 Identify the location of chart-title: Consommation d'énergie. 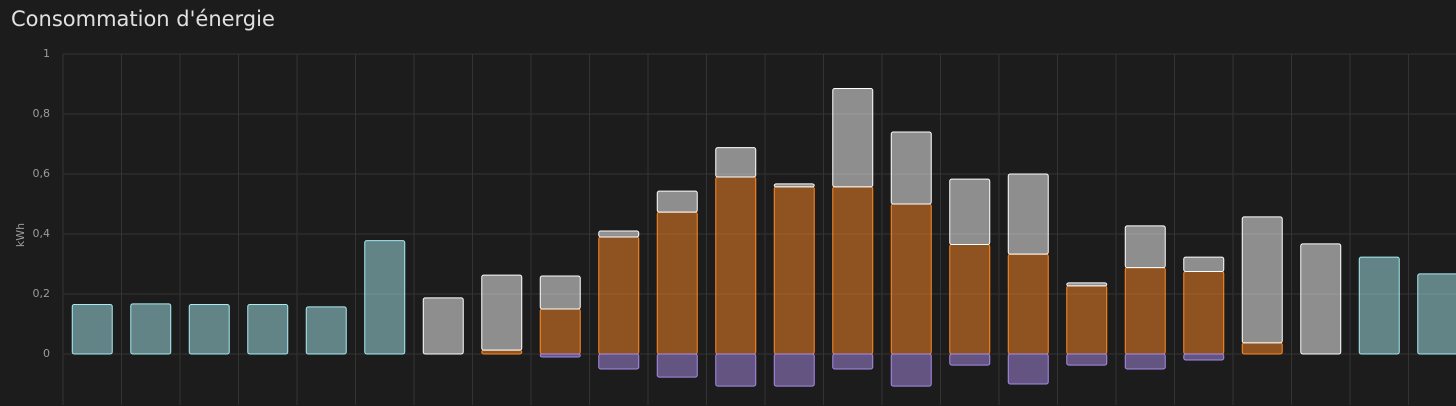
(143, 19).